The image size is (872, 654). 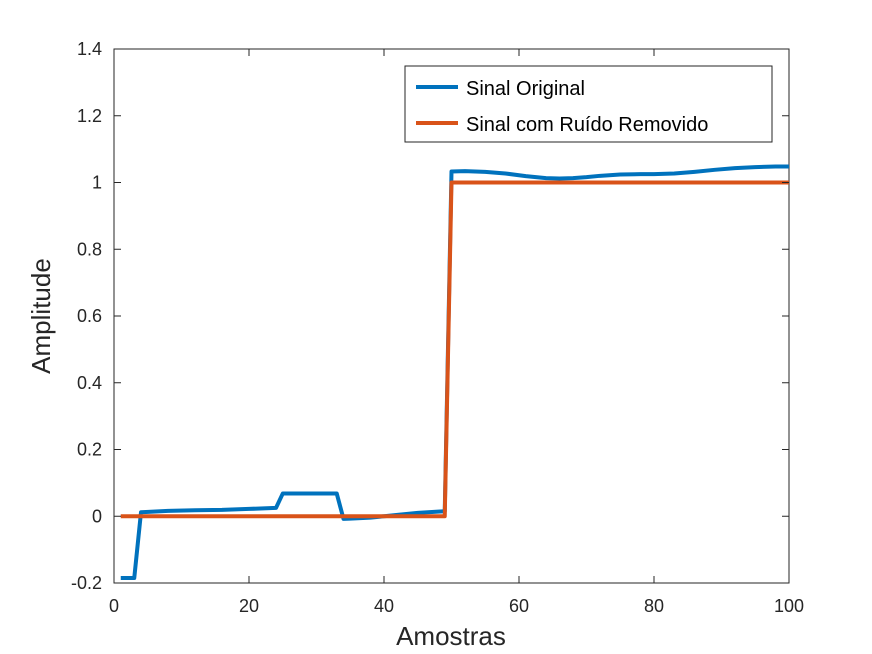 I want to click on y-tick-label: 1.4, so click(x=89, y=49).